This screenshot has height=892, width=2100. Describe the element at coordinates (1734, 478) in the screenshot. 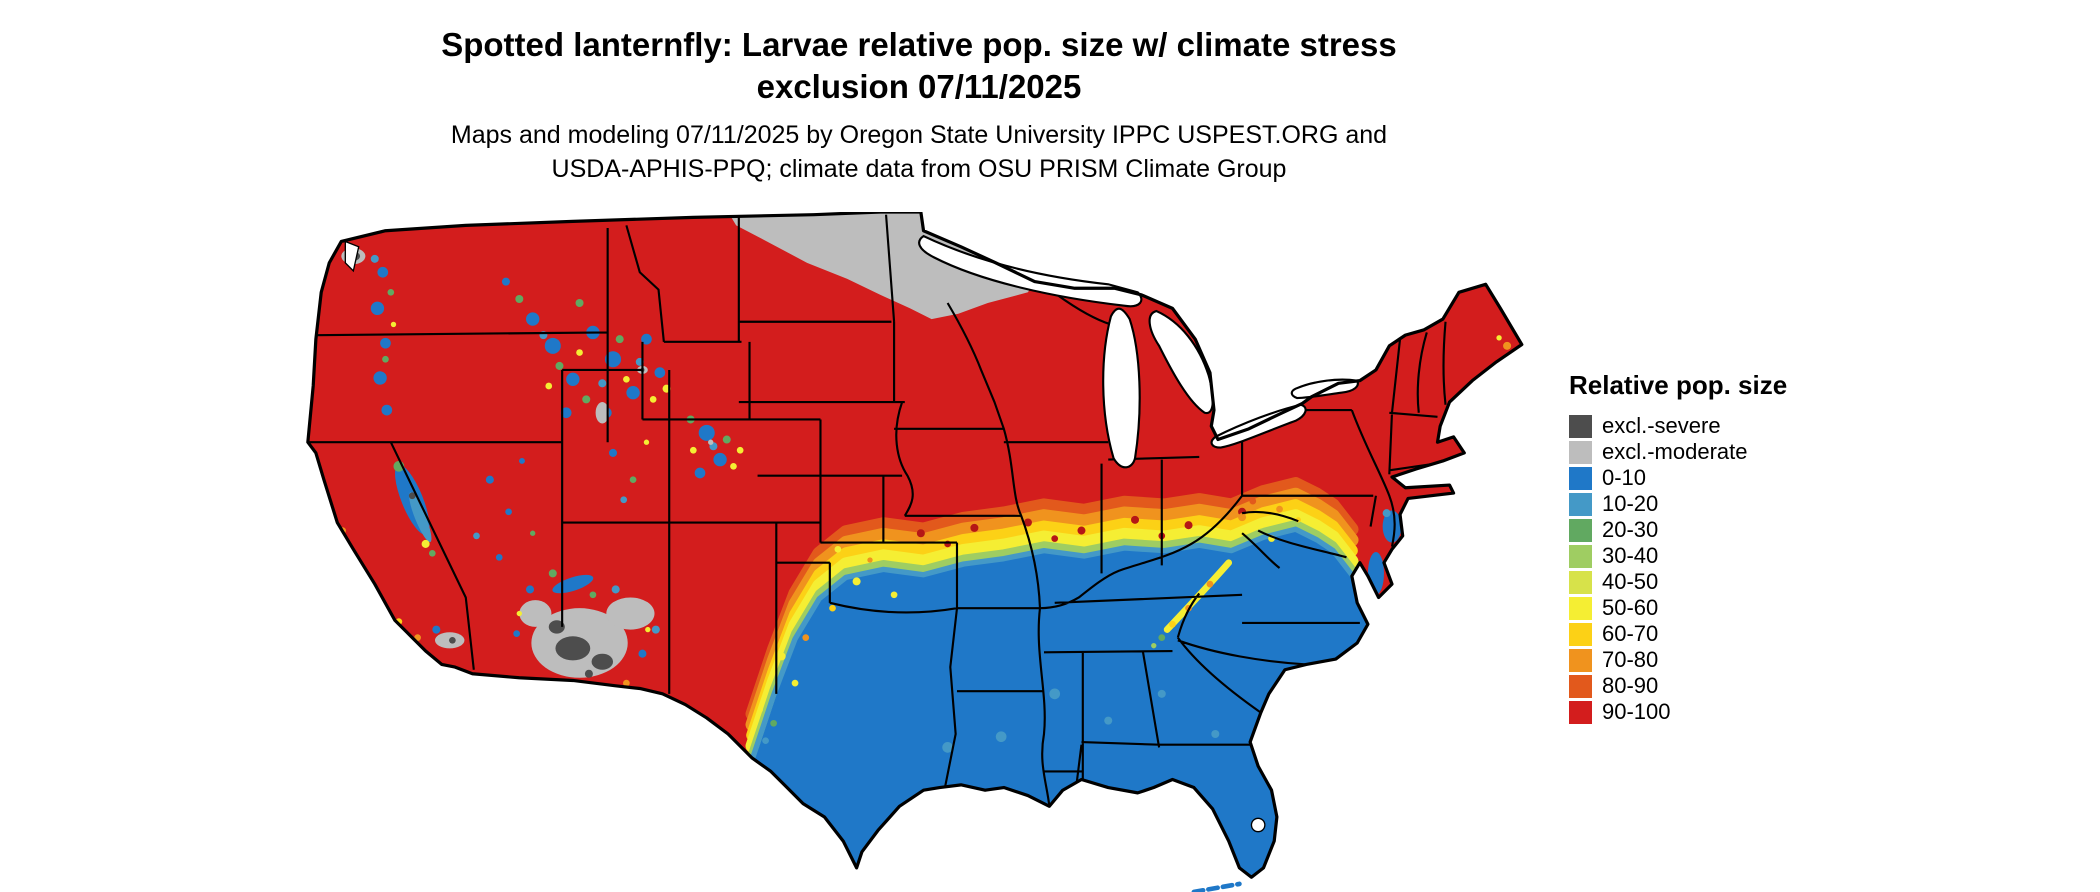

I see `legend-item: 0-10` at that location.